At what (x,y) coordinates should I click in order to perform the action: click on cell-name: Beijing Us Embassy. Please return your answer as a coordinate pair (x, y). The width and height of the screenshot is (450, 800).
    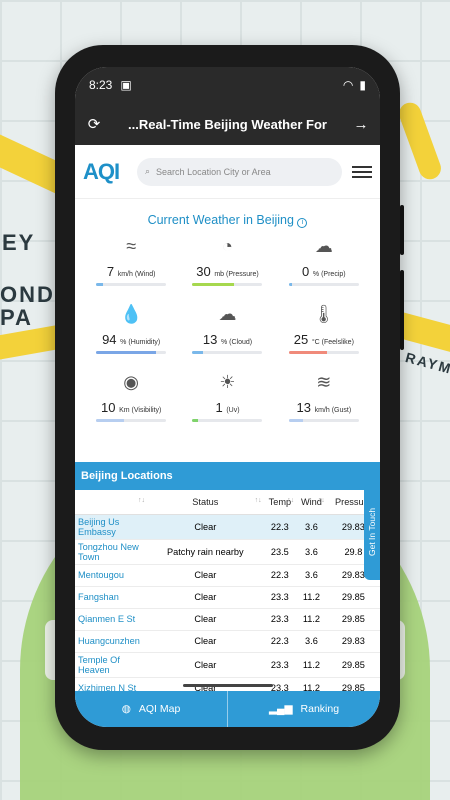
    Looking at the image, I should click on (111, 527).